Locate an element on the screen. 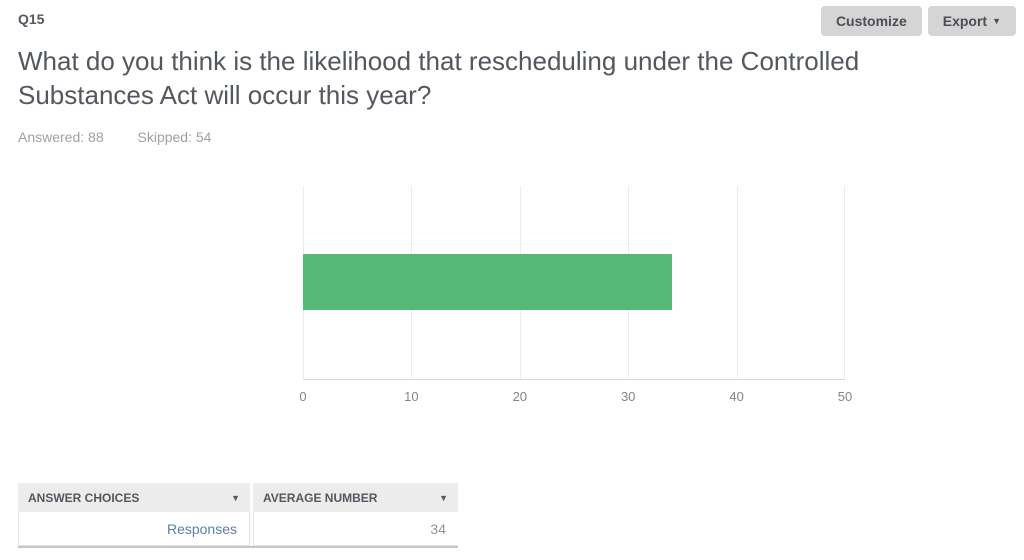 This screenshot has height=560, width=1024. export-button: Export ▼ is located at coordinates (971, 21).